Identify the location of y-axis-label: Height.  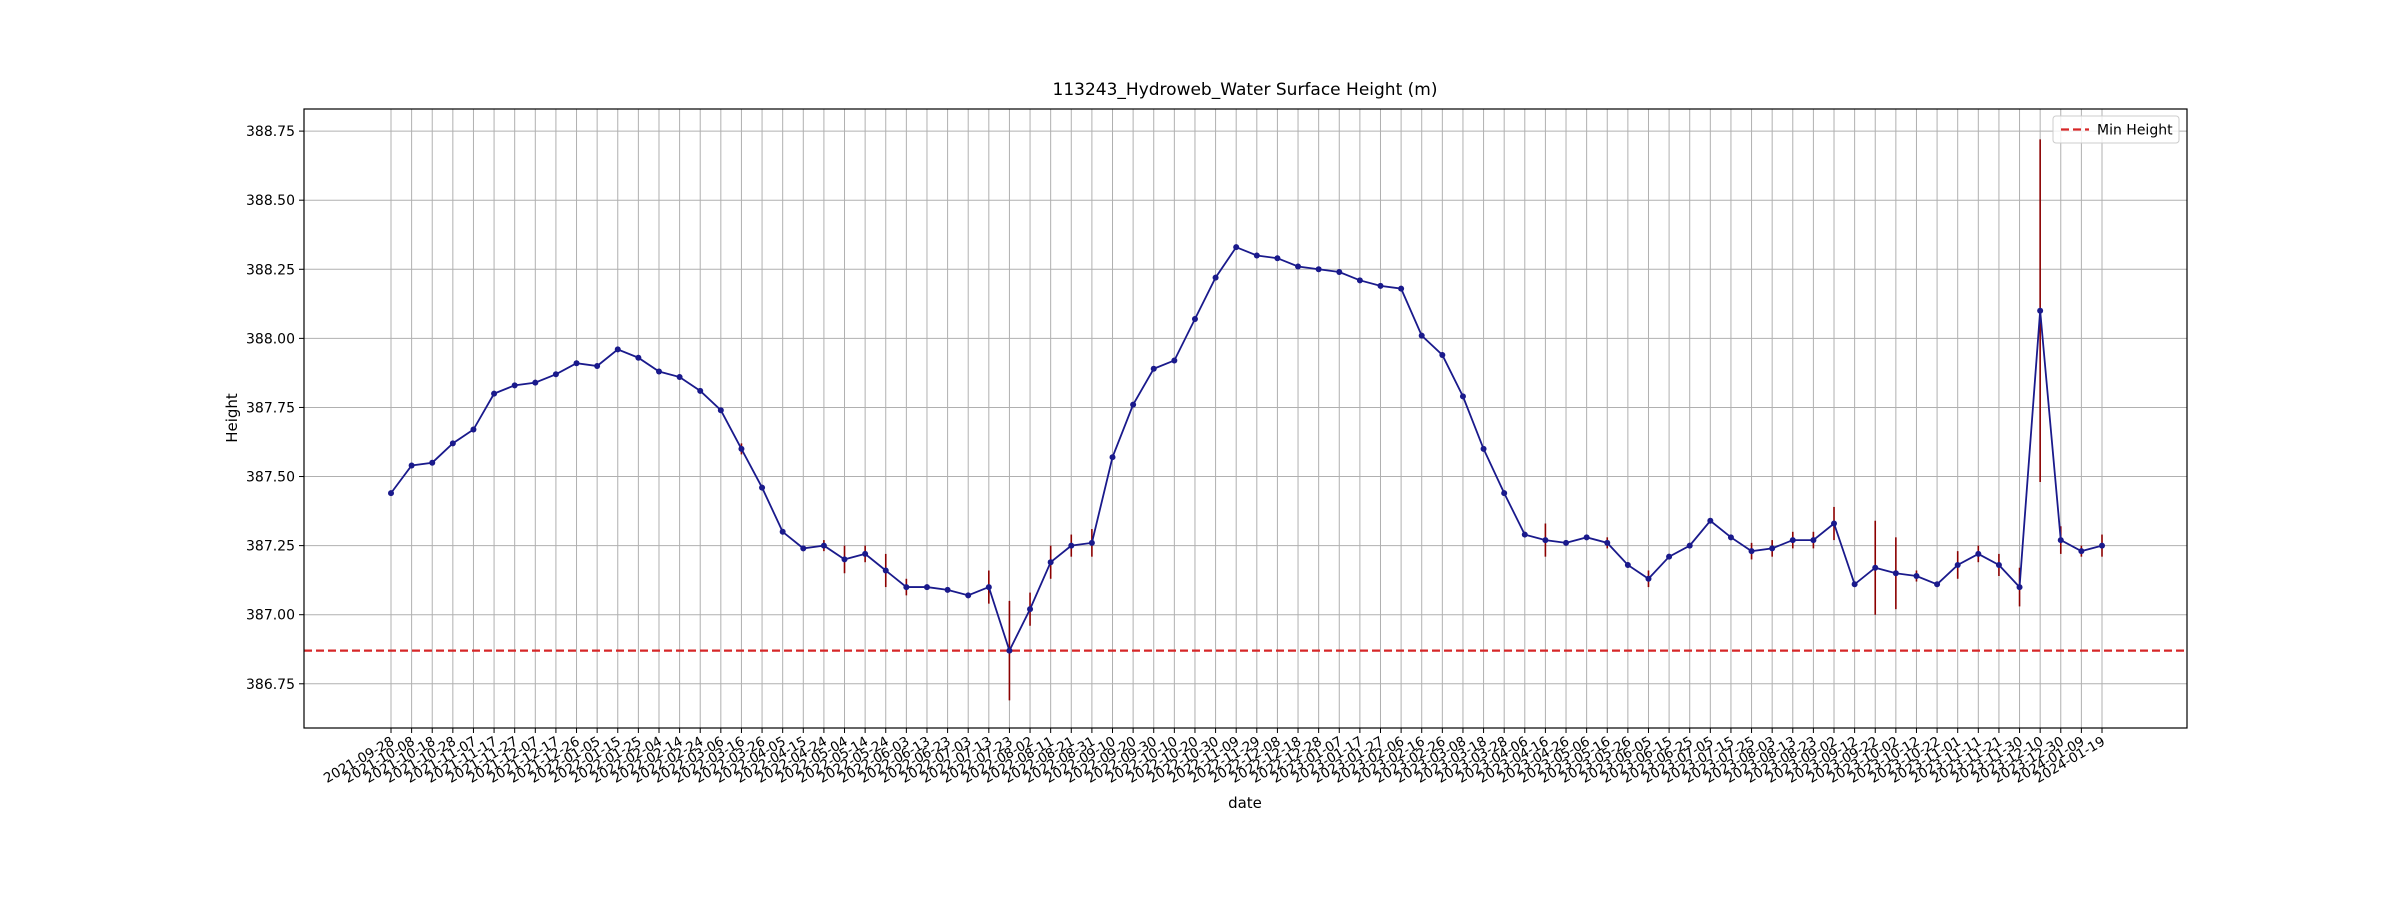
(232, 418).